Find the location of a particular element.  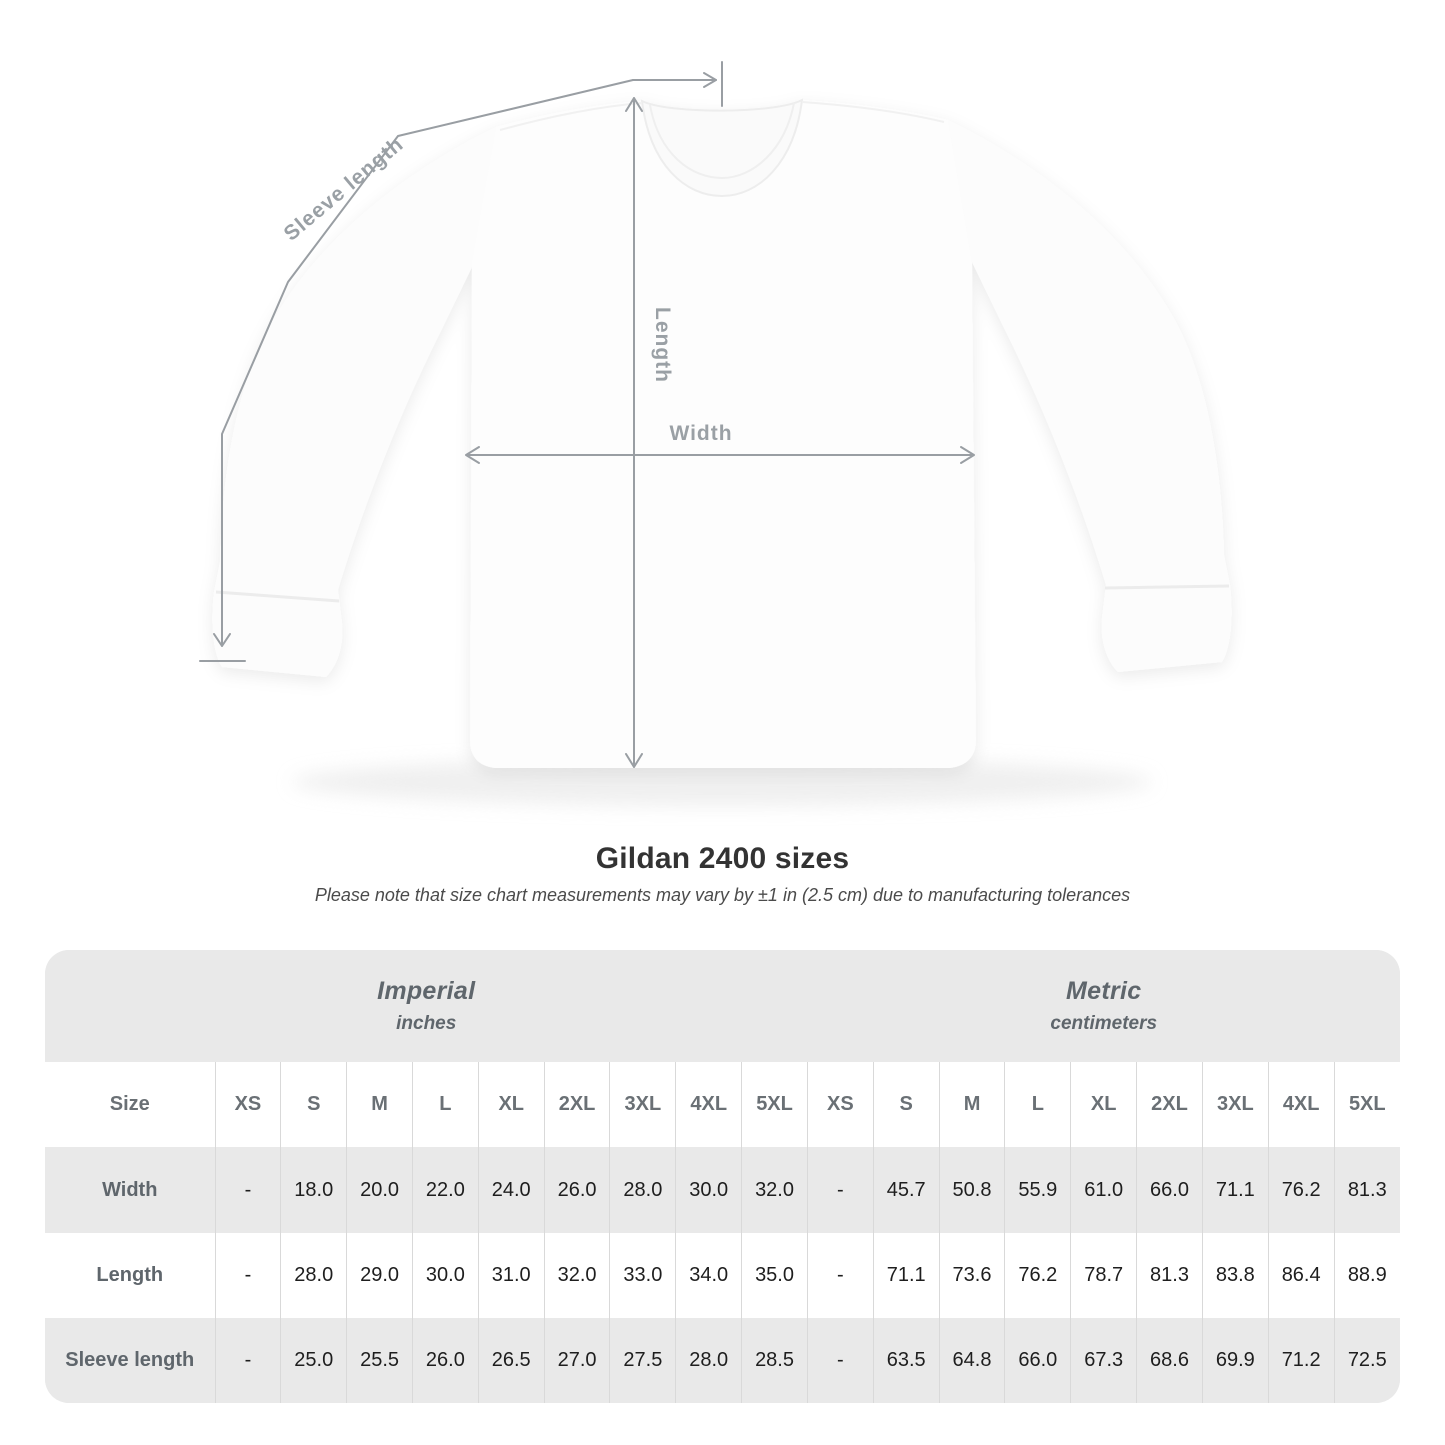

measurement-cell: 83.8 is located at coordinates (1235, 1275).